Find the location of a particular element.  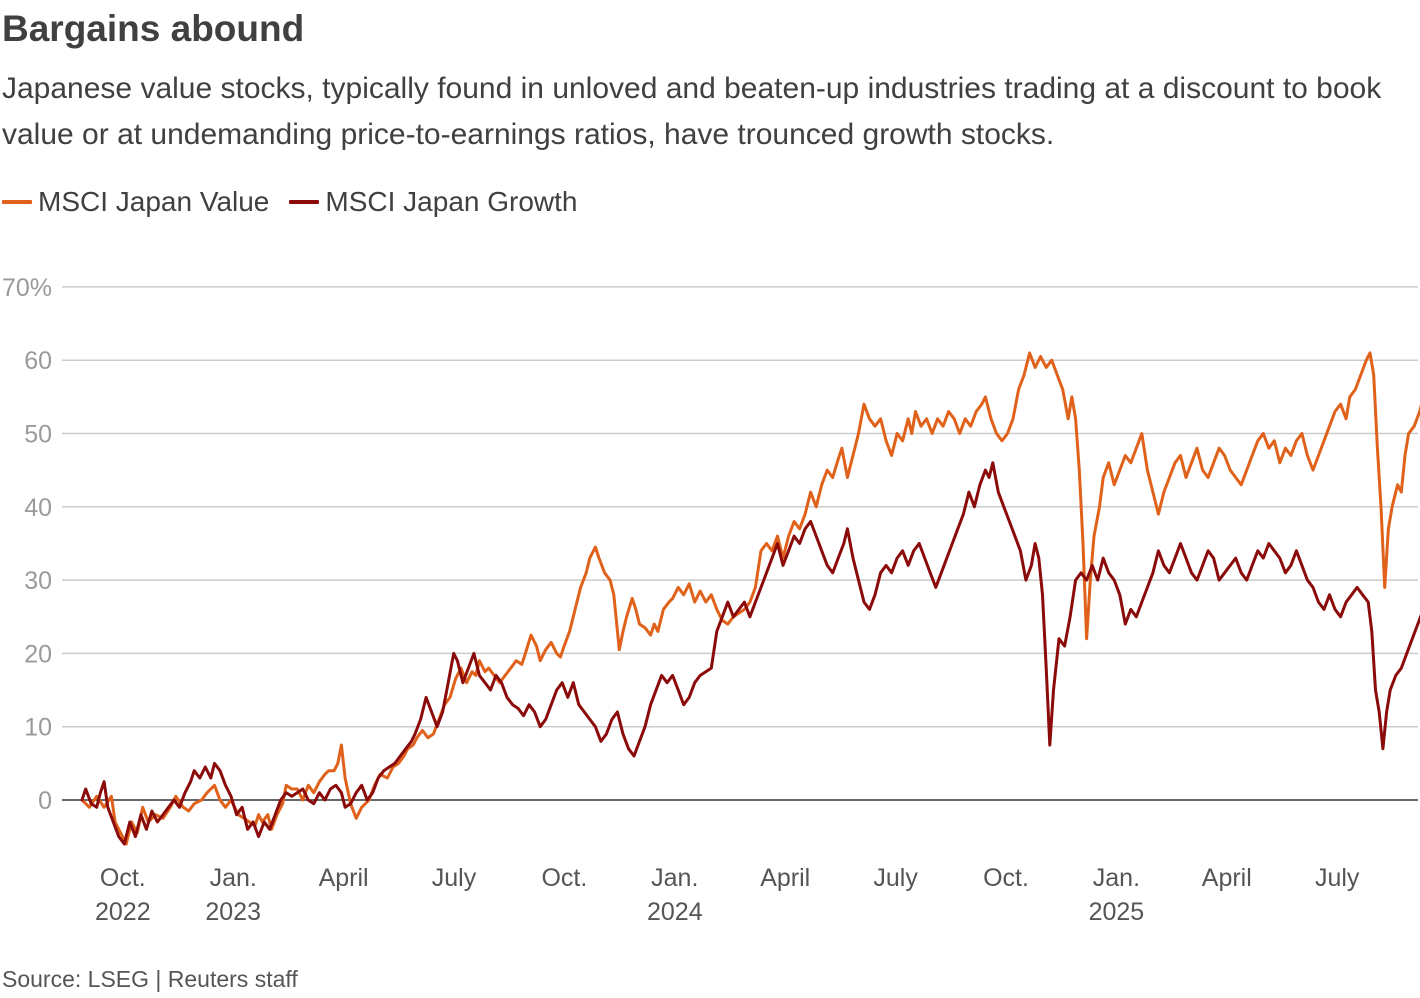

y-tick-label: 70% is located at coordinates (27, 288).